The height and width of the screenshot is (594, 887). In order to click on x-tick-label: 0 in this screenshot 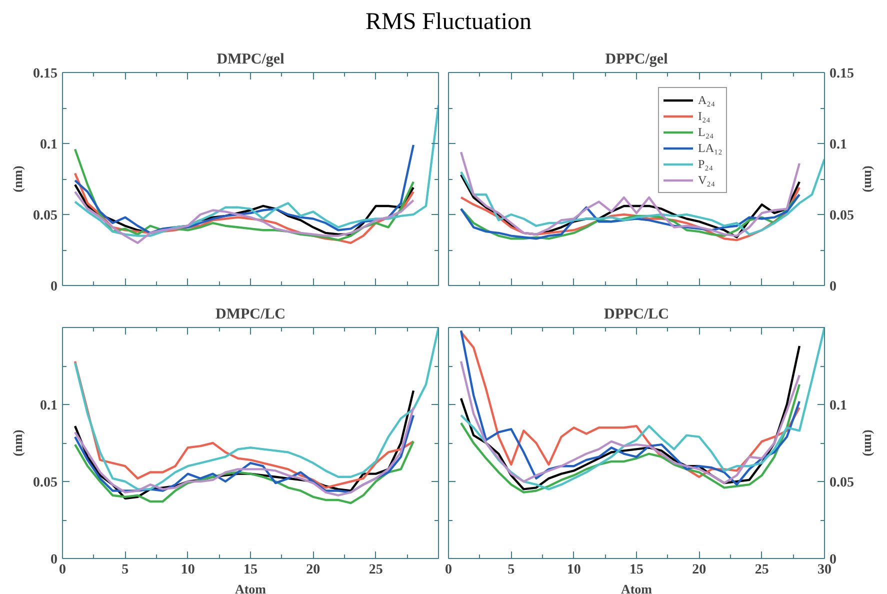, I will do `click(448, 570)`.